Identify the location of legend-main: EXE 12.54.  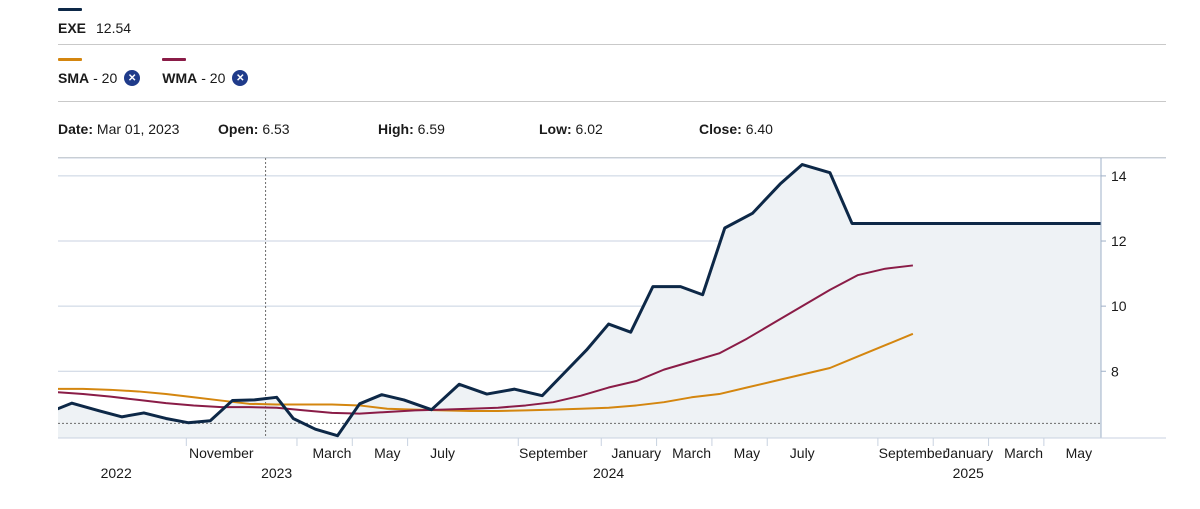
(105, 22).